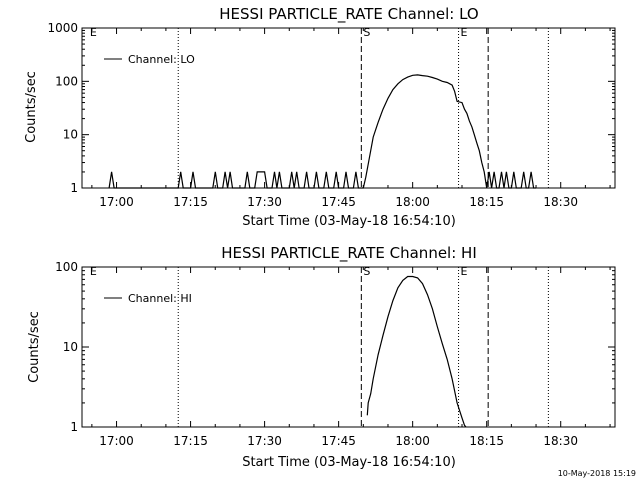 This screenshot has height=480, width=640. I want to click on footer-timestamp: 10-May-2018 15:19, so click(597, 473).